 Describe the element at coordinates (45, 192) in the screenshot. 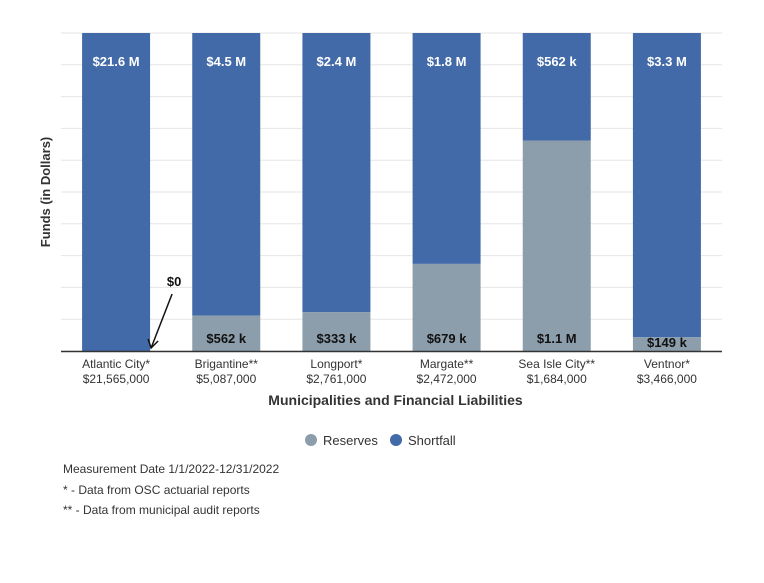

I see `y-axis-title: Funds (in Dollars)` at that location.